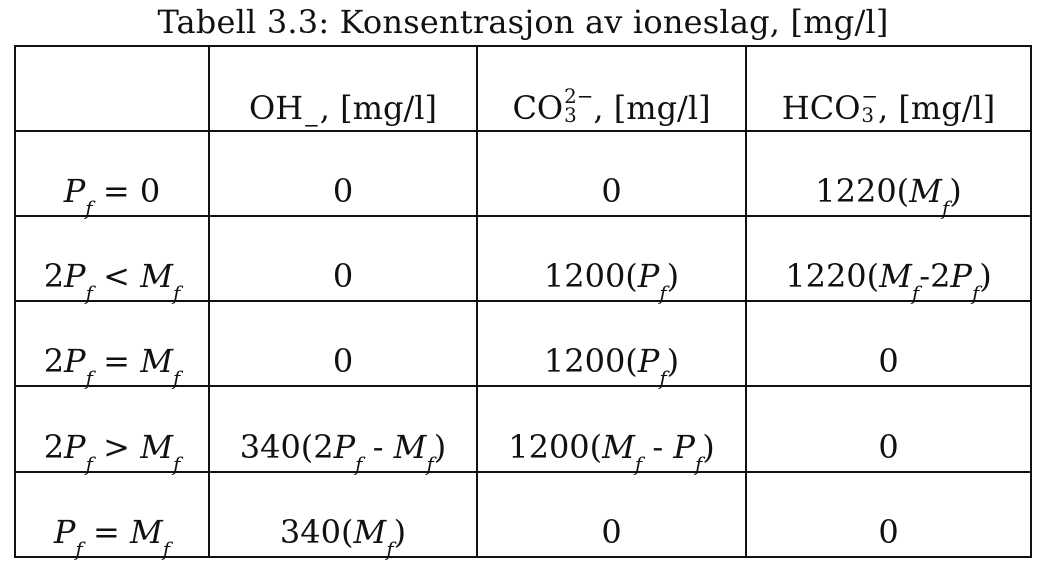  I want to click on co3-unit: , [mg/l], so click(652, 108).